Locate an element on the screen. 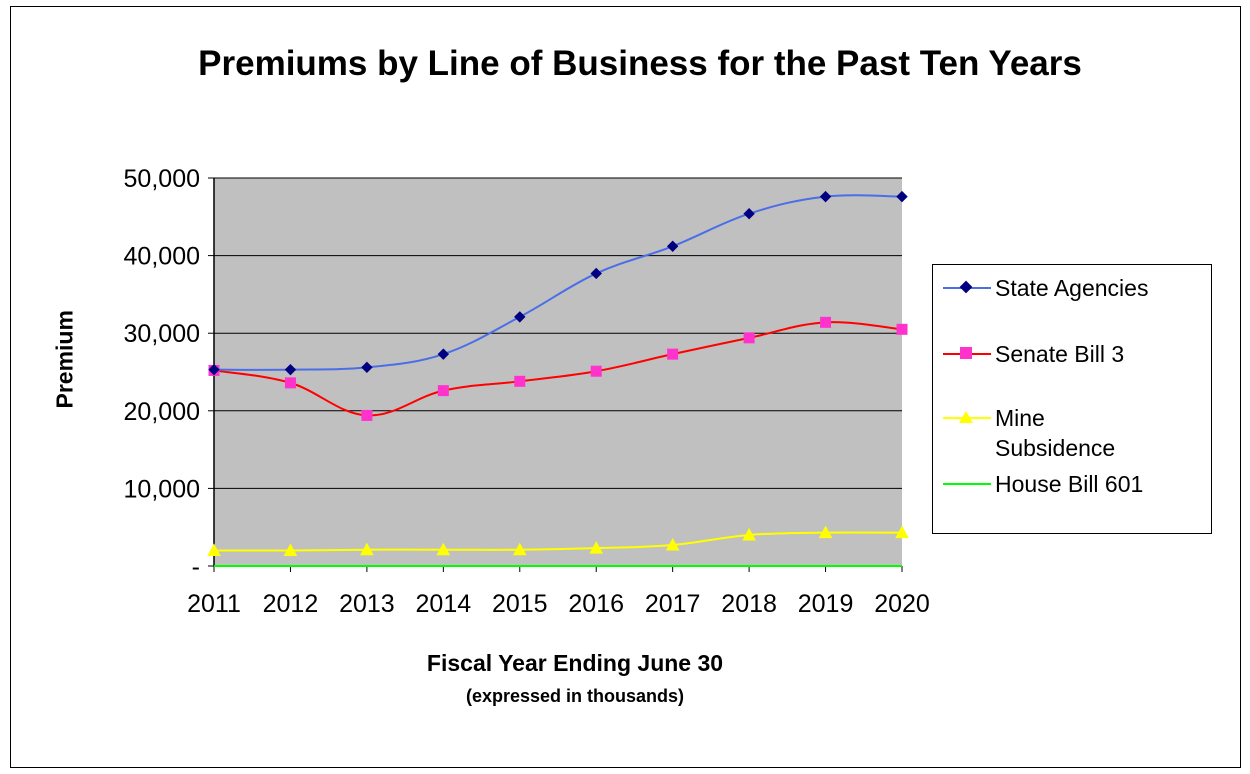 Image resolution: width=1250 pixels, height=774 pixels. y-tick-label: 40,000 is located at coordinates (162, 257).